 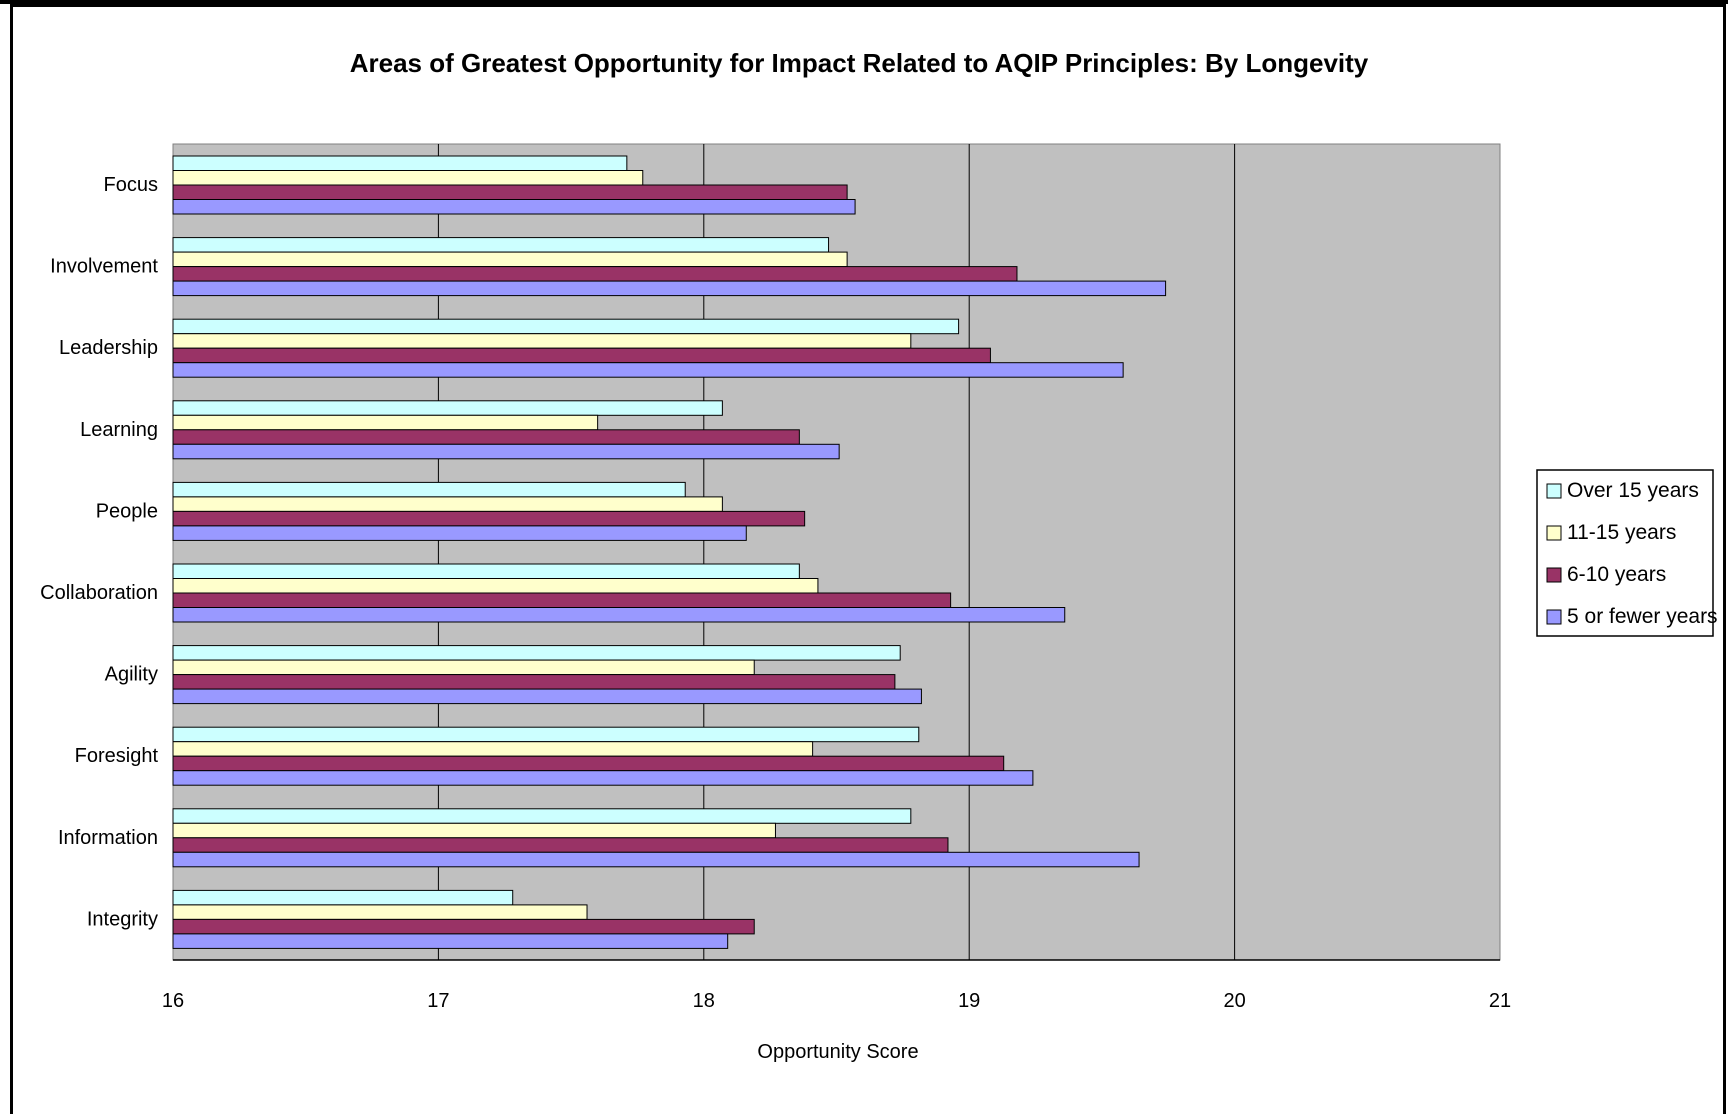 What do you see at coordinates (1633, 490) in the screenshot?
I see `legend-label: Over 15 years` at bounding box center [1633, 490].